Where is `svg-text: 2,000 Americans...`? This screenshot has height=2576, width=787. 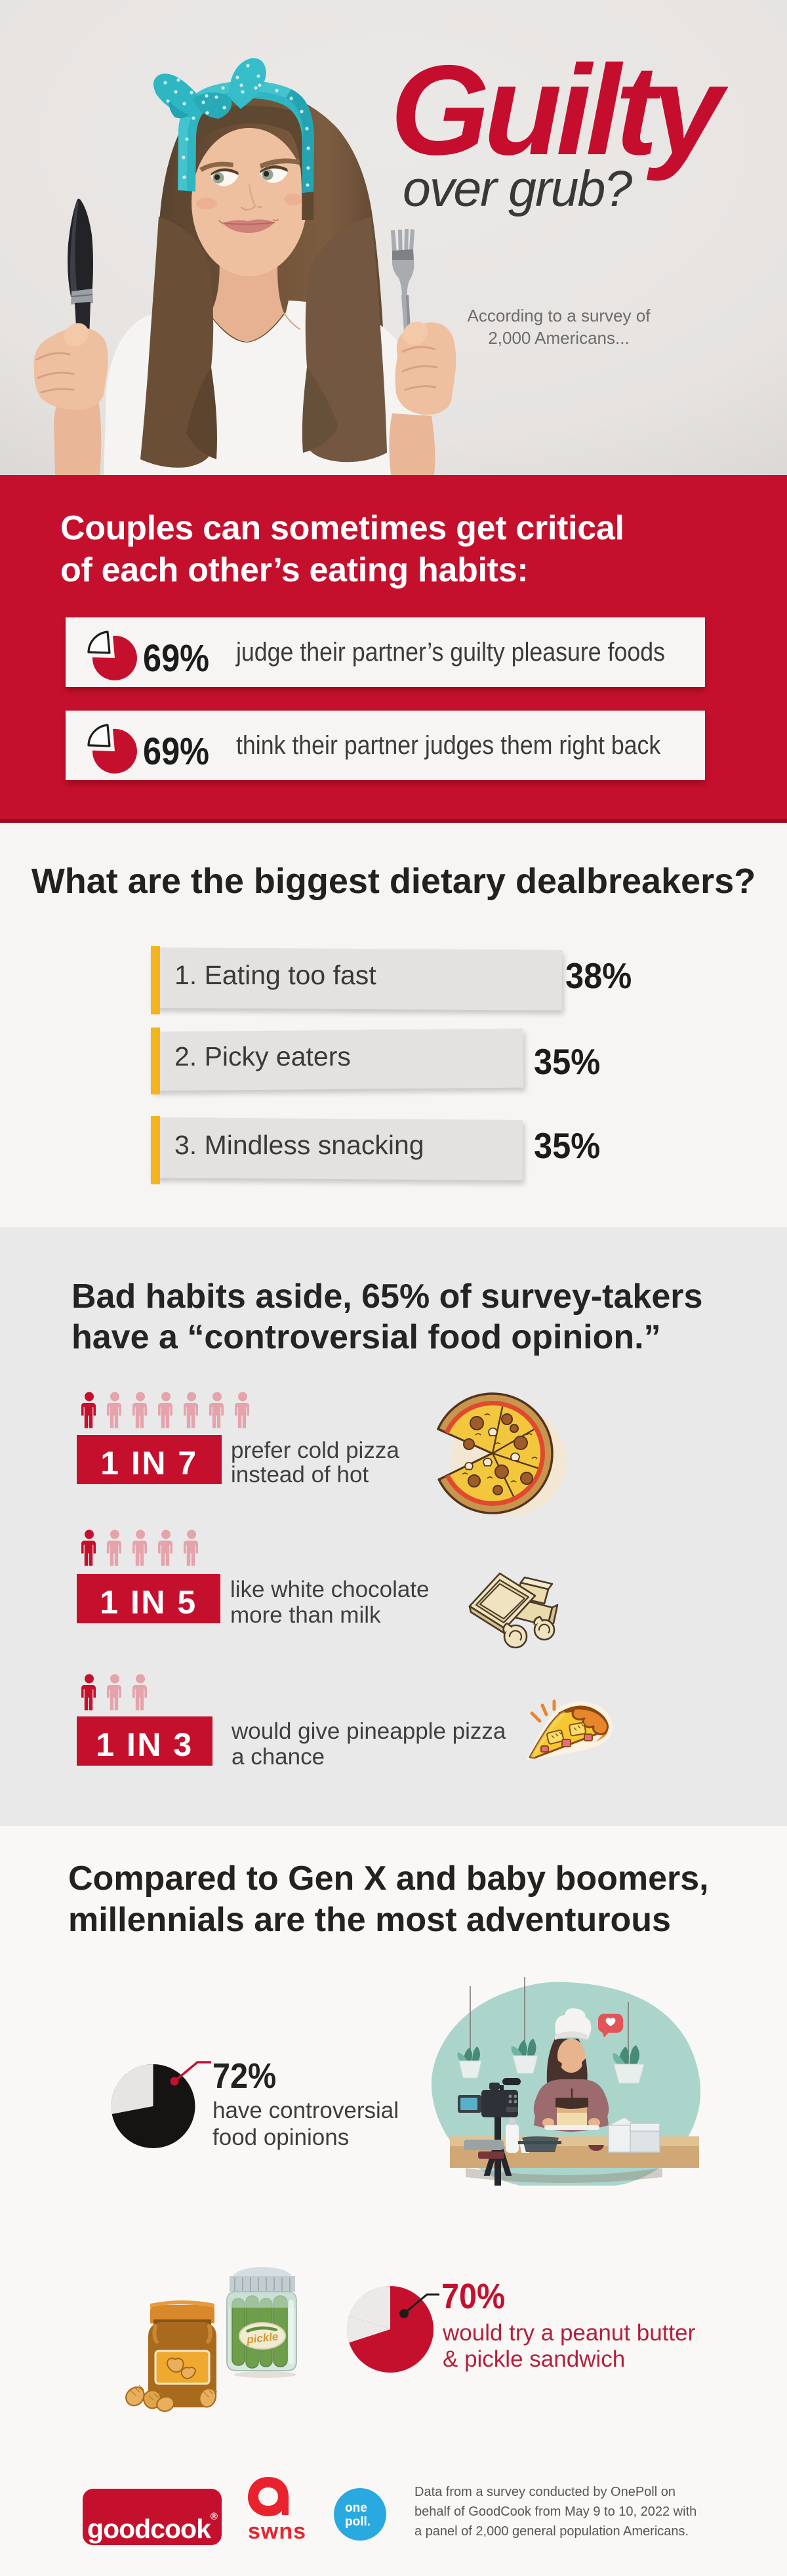
svg-text: 2,000 Americans... is located at coordinates (558, 338).